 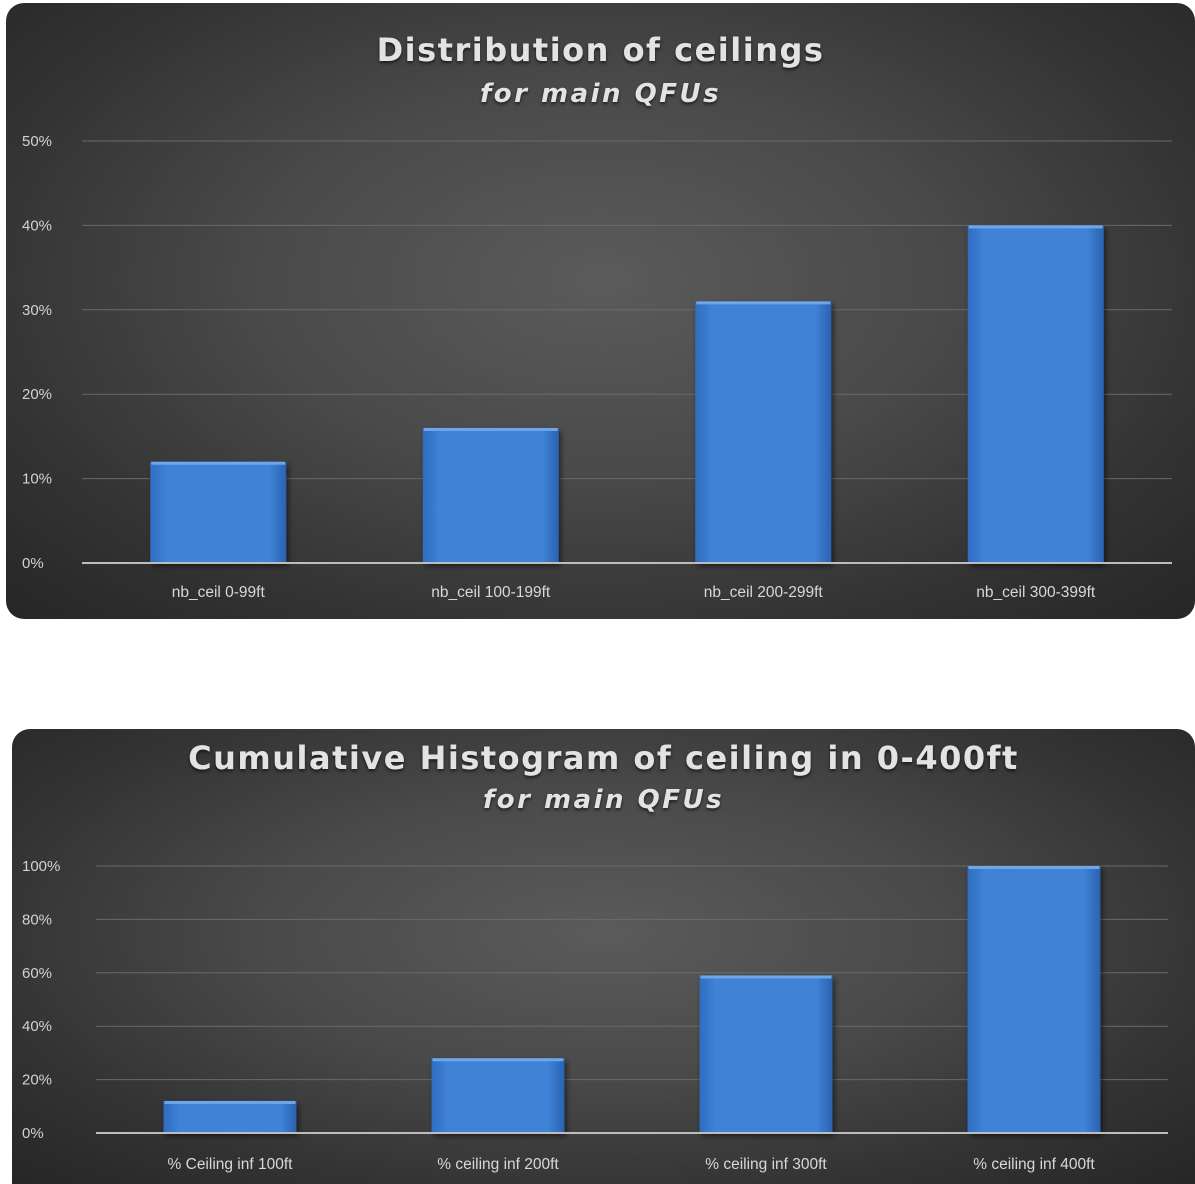 What do you see at coordinates (37, 479) in the screenshot?
I see `y-tick-label: 10%` at bounding box center [37, 479].